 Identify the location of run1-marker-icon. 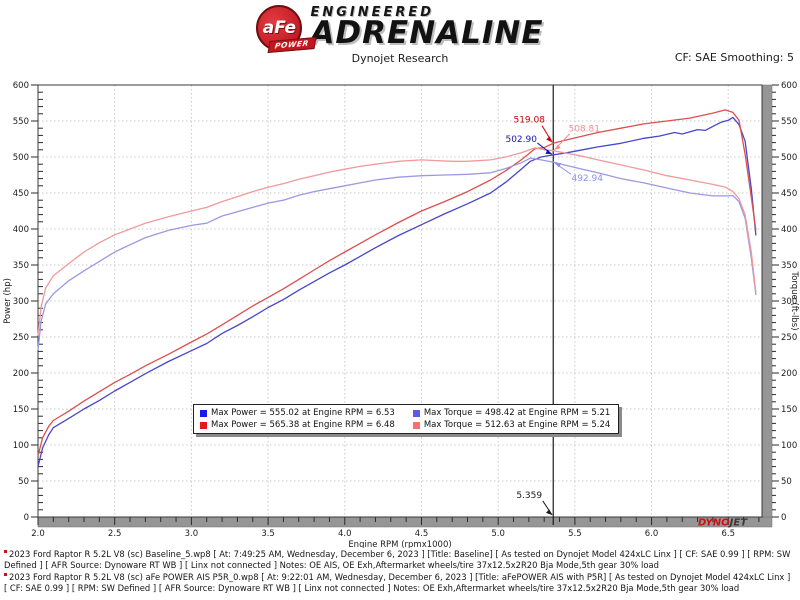
(5, 551).